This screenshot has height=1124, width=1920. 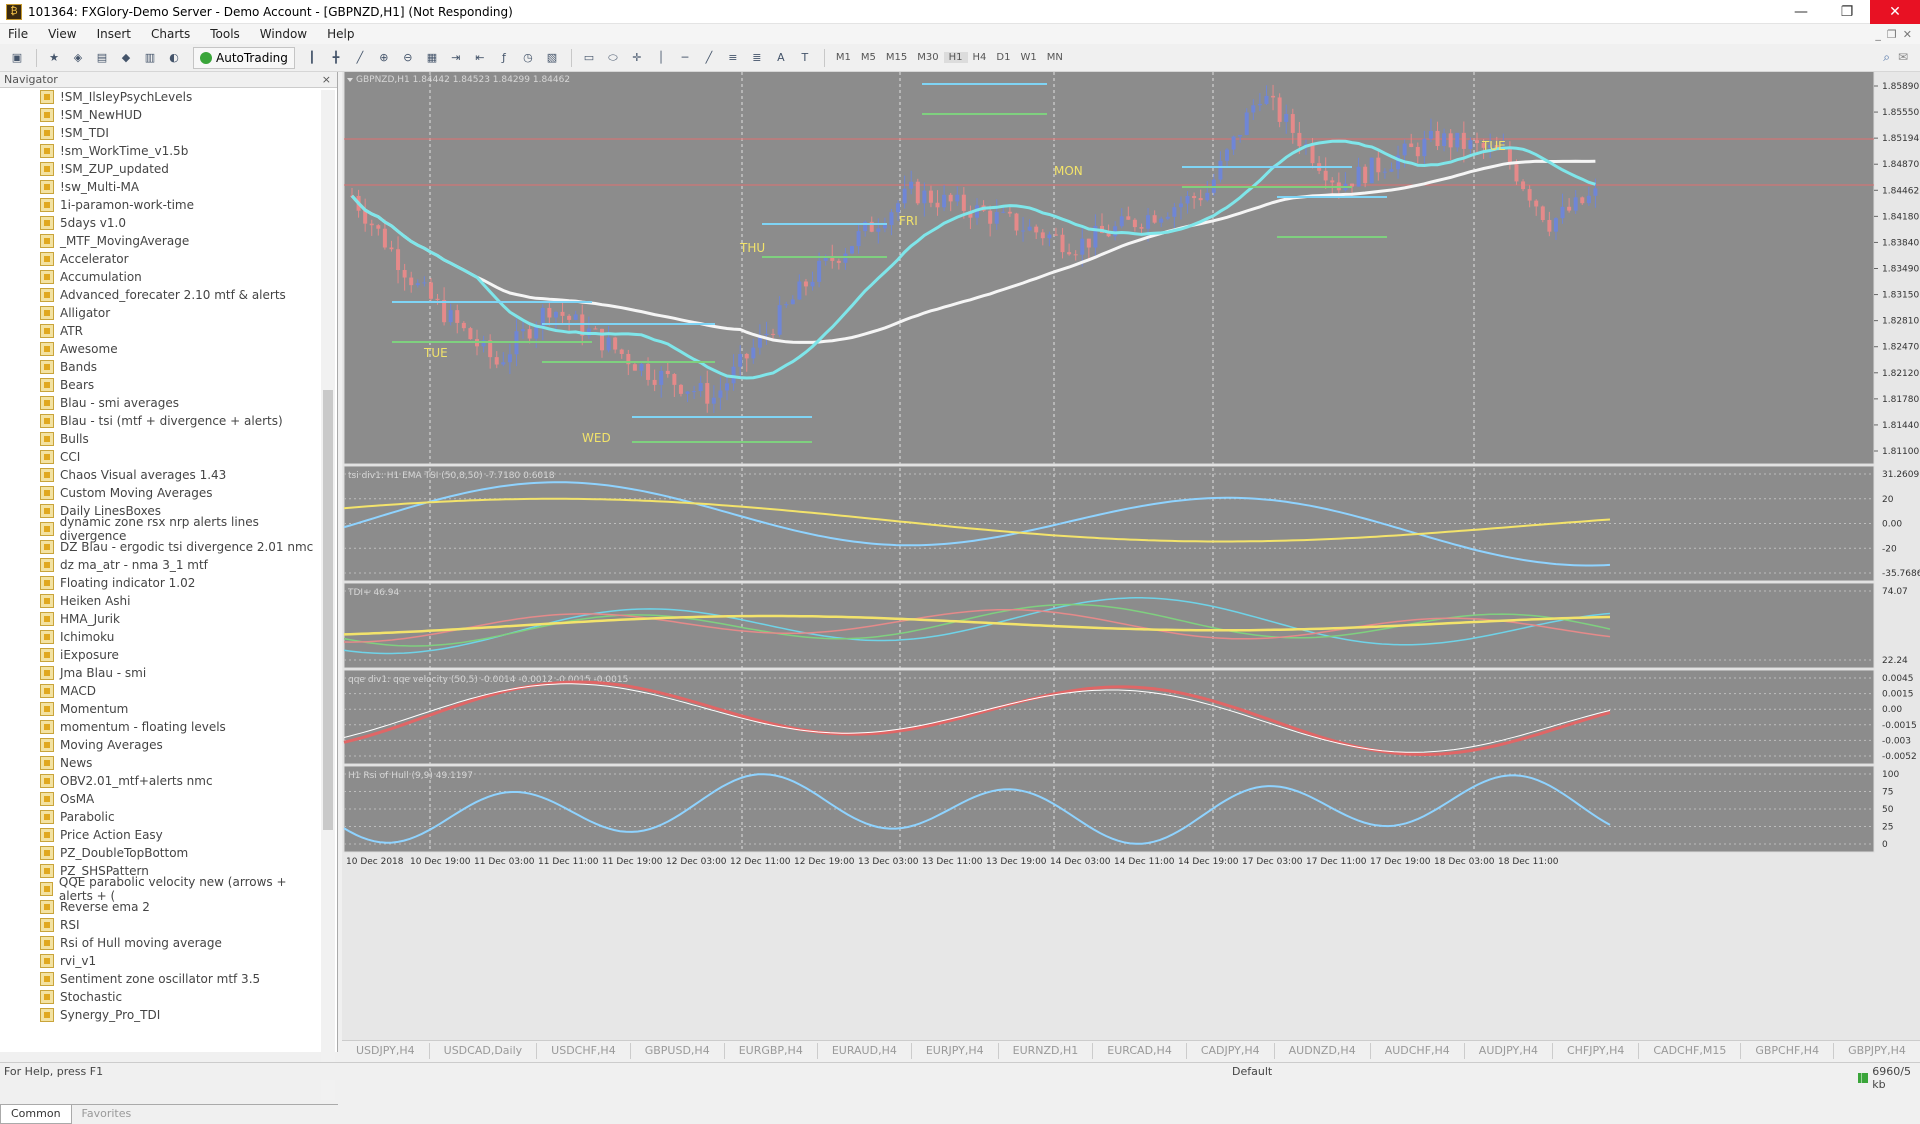 What do you see at coordinates (54, 57) in the screenshot?
I see `profiles-icon: ★` at bounding box center [54, 57].